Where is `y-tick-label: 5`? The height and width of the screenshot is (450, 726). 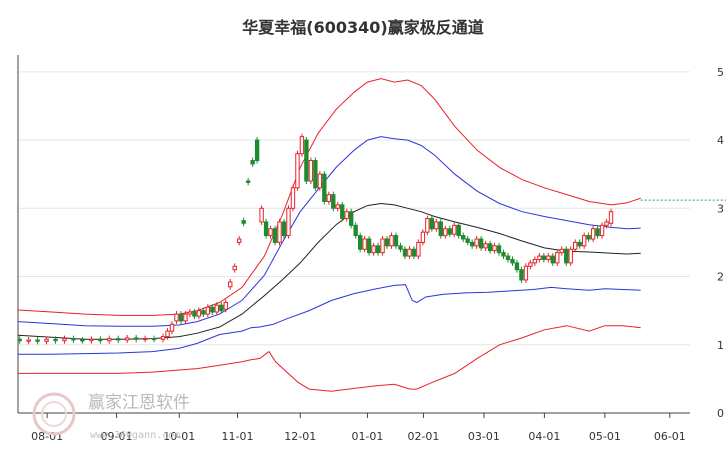
y-tick-label: 5 is located at coordinates (720, 72).